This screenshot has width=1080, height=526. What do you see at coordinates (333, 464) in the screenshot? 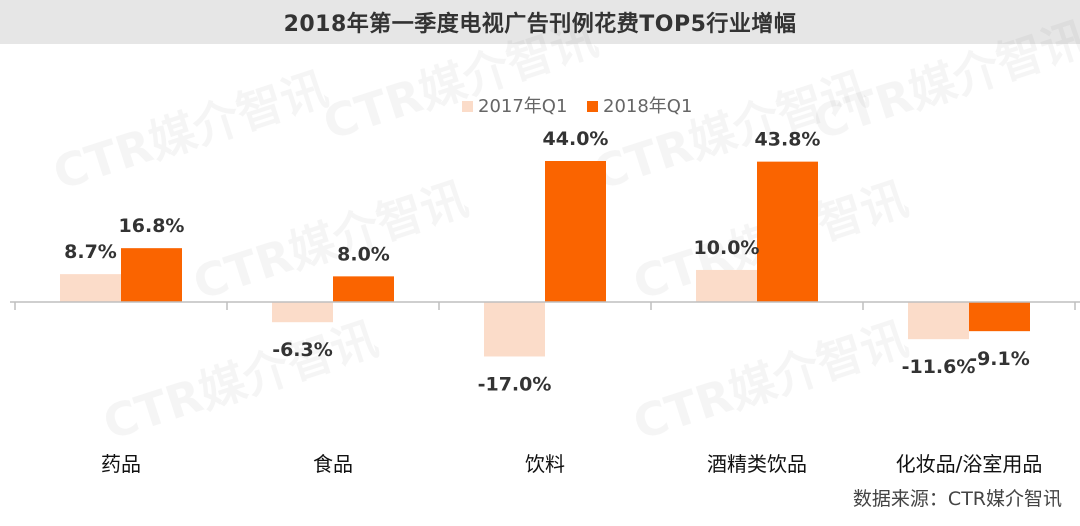
I see `category-label-1: 食品` at bounding box center [333, 464].